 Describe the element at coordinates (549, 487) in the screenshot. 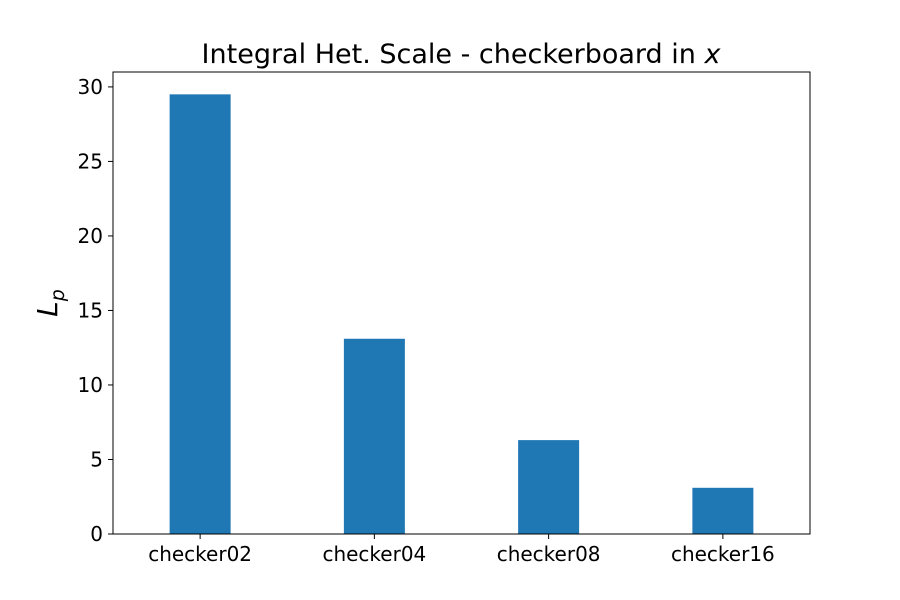

I see `bar-checker08` at that location.